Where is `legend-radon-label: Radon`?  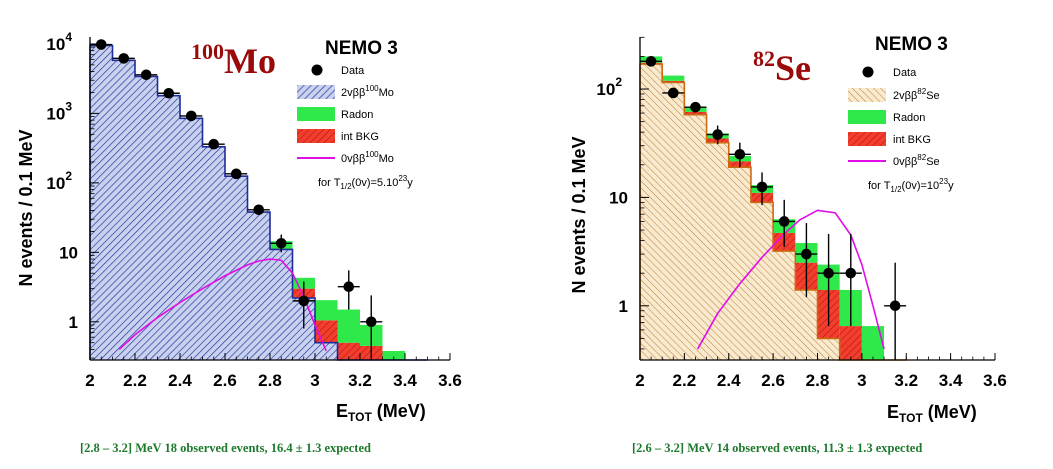 legend-radon-label: Radon is located at coordinates (909, 118).